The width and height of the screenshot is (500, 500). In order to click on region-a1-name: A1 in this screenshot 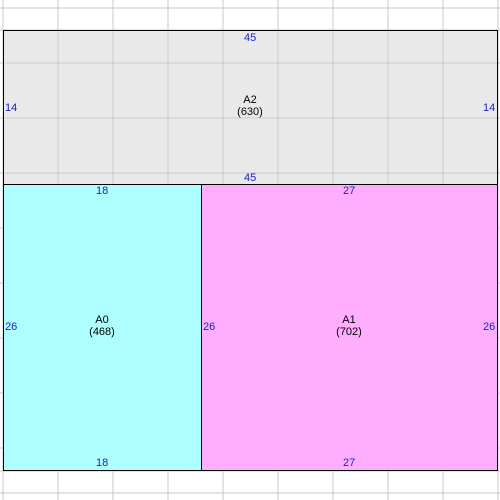, I will do `click(349, 320)`.